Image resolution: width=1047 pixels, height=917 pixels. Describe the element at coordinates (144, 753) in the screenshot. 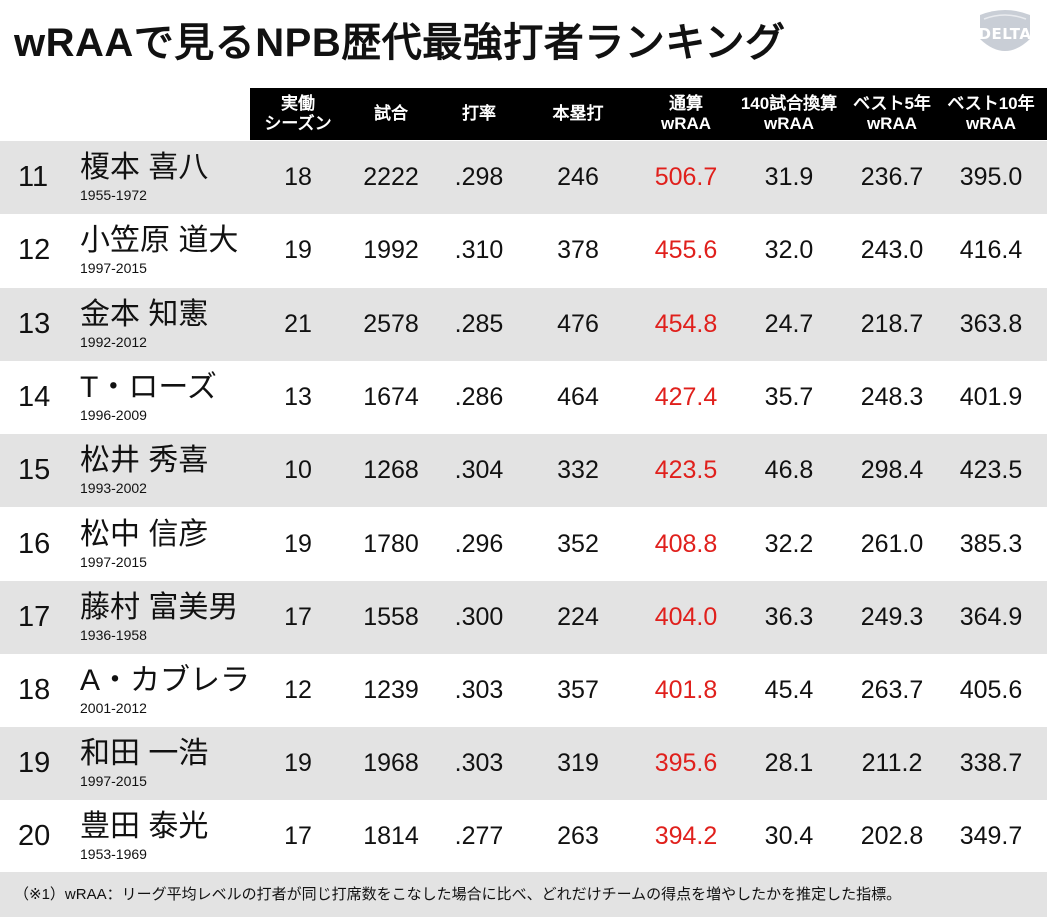

I see `player-name: 和田 一浩` at that location.